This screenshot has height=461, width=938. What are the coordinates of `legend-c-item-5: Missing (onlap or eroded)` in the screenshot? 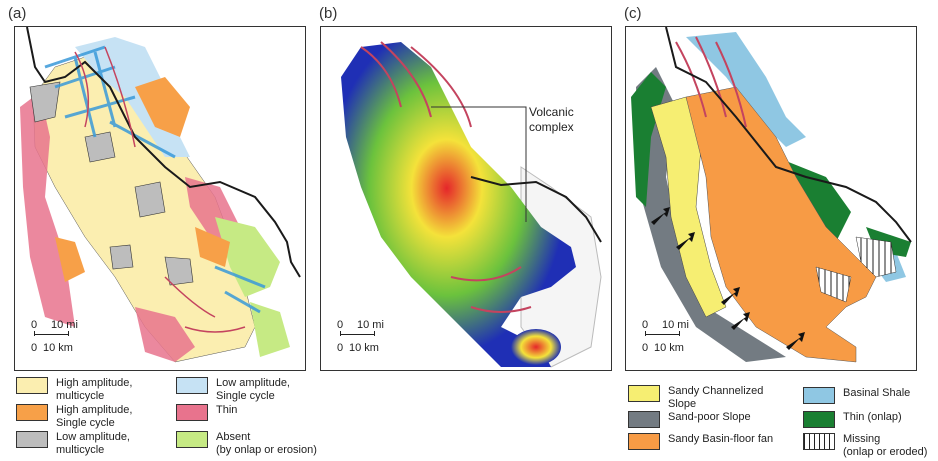 It's located at (865, 446).